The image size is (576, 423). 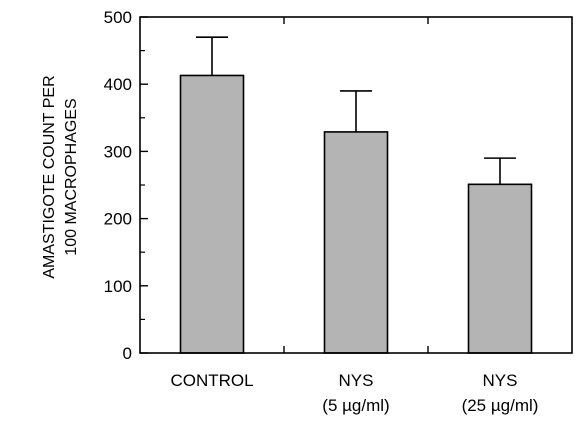 What do you see at coordinates (355, 405) in the screenshot?
I see `category-label: (5 µg/ml)` at bounding box center [355, 405].